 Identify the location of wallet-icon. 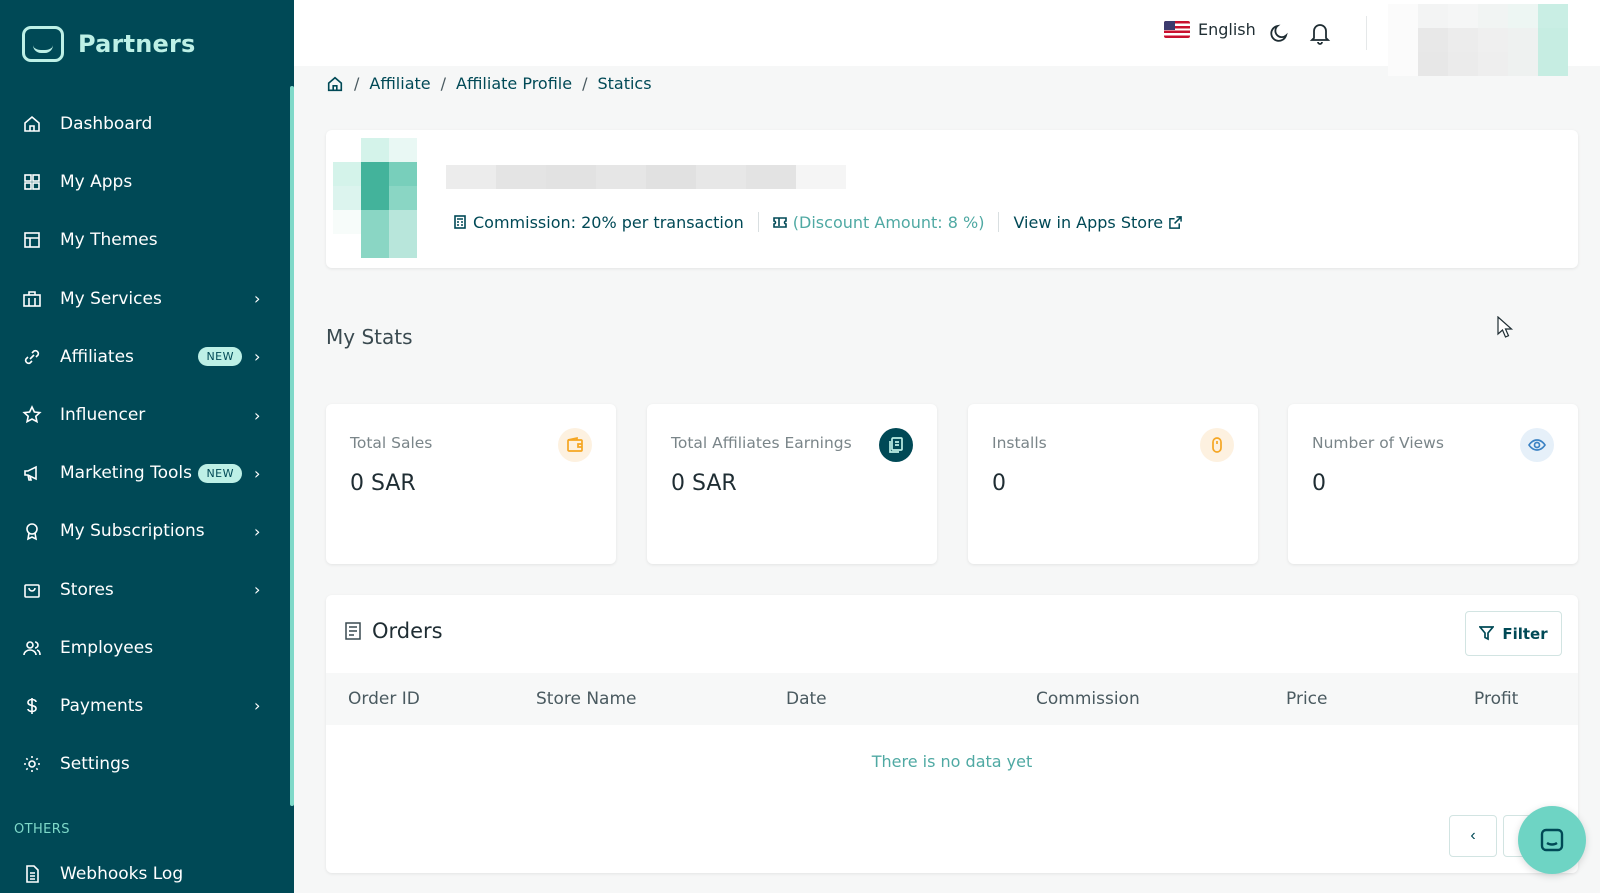
(575, 445).